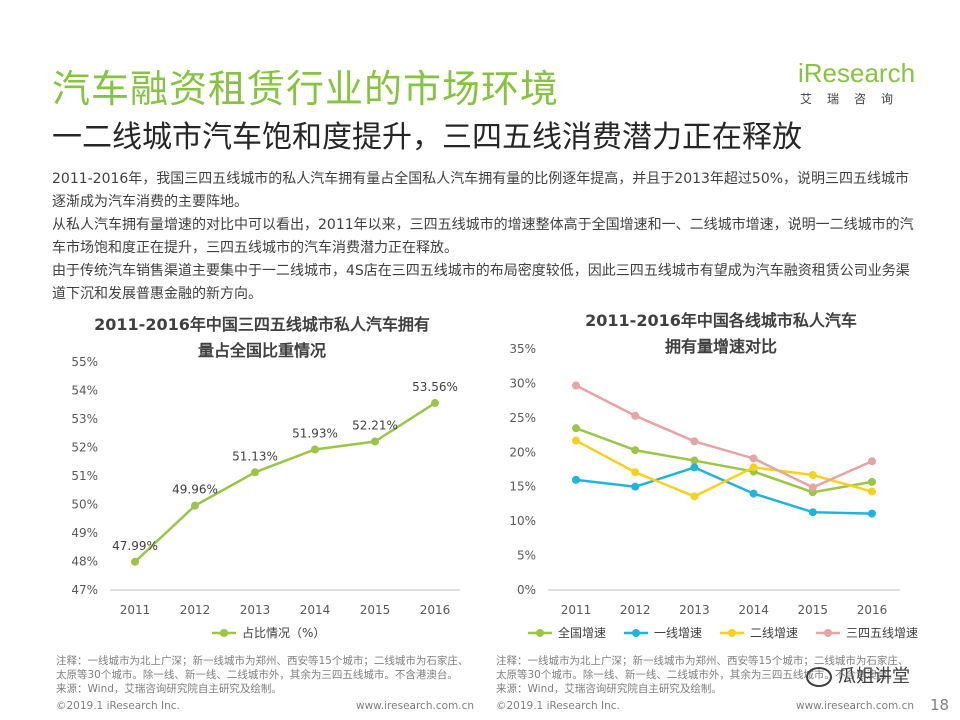 This screenshot has height=720, width=960. What do you see at coordinates (854, 99) in the screenshot?
I see `logo-subtext: 艾瑞咨询` at bounding box center [854, 99].